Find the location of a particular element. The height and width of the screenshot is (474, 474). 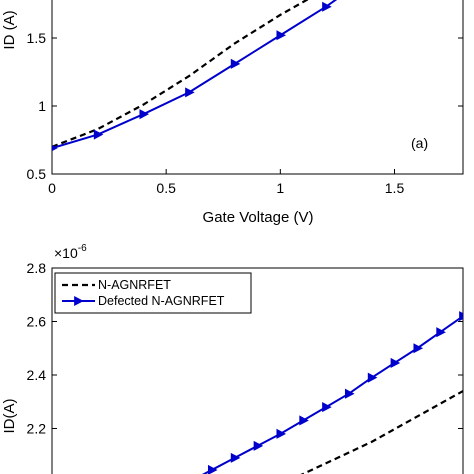

y-tick-label: 1 is located at coordinates (42, 106).